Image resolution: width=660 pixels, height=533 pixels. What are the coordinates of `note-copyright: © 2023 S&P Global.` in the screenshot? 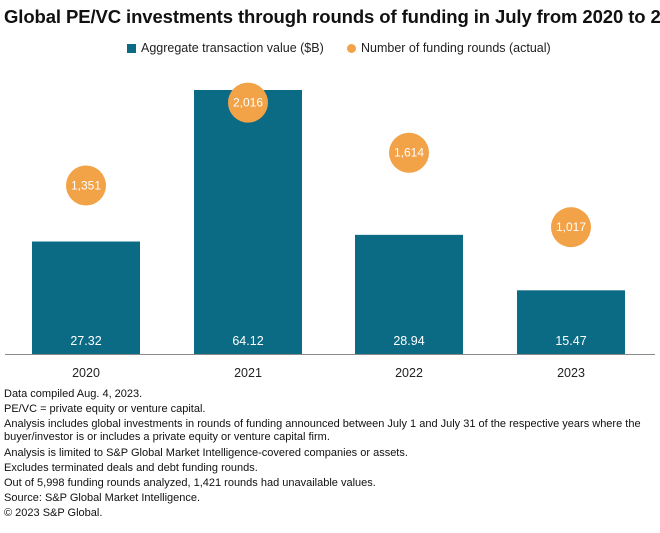 It's located at (53, 513).